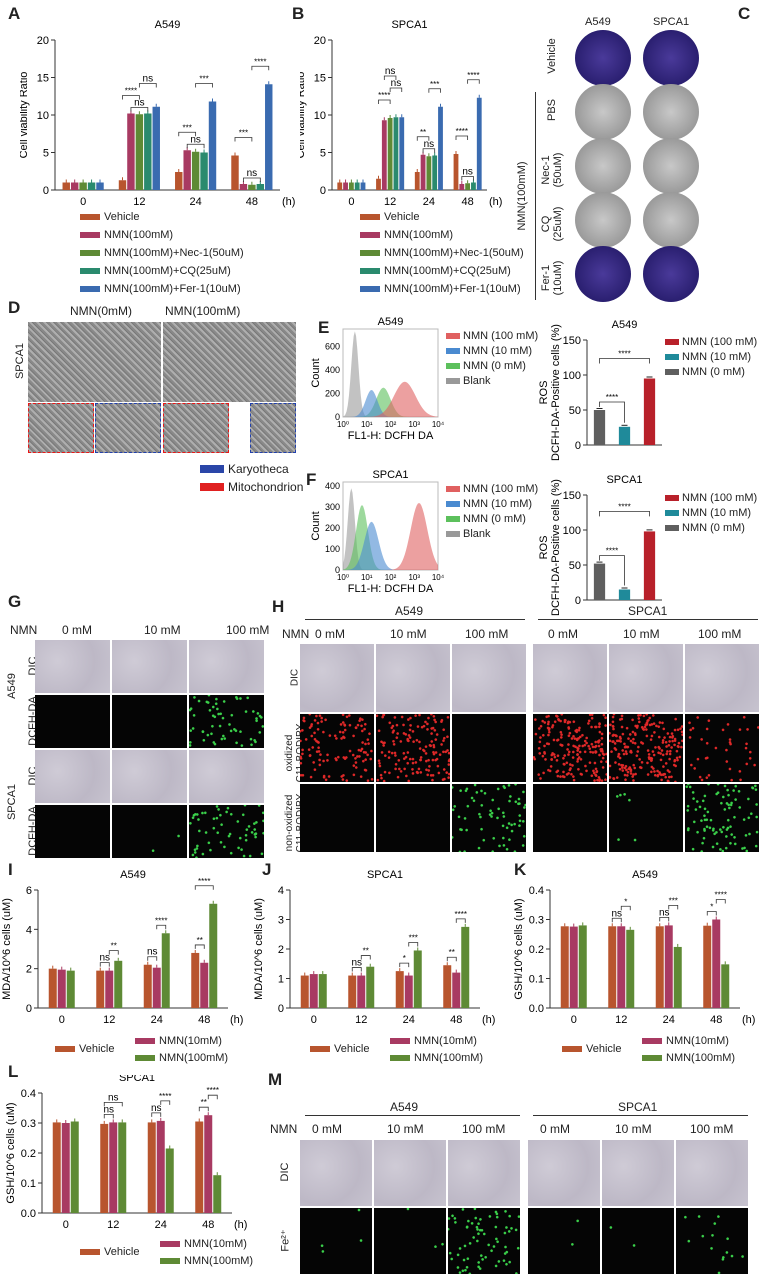  What do you see at coordinates (187, 127) in the screenshot?
I see `significance-label: ***` at bounding box center [187, 127].